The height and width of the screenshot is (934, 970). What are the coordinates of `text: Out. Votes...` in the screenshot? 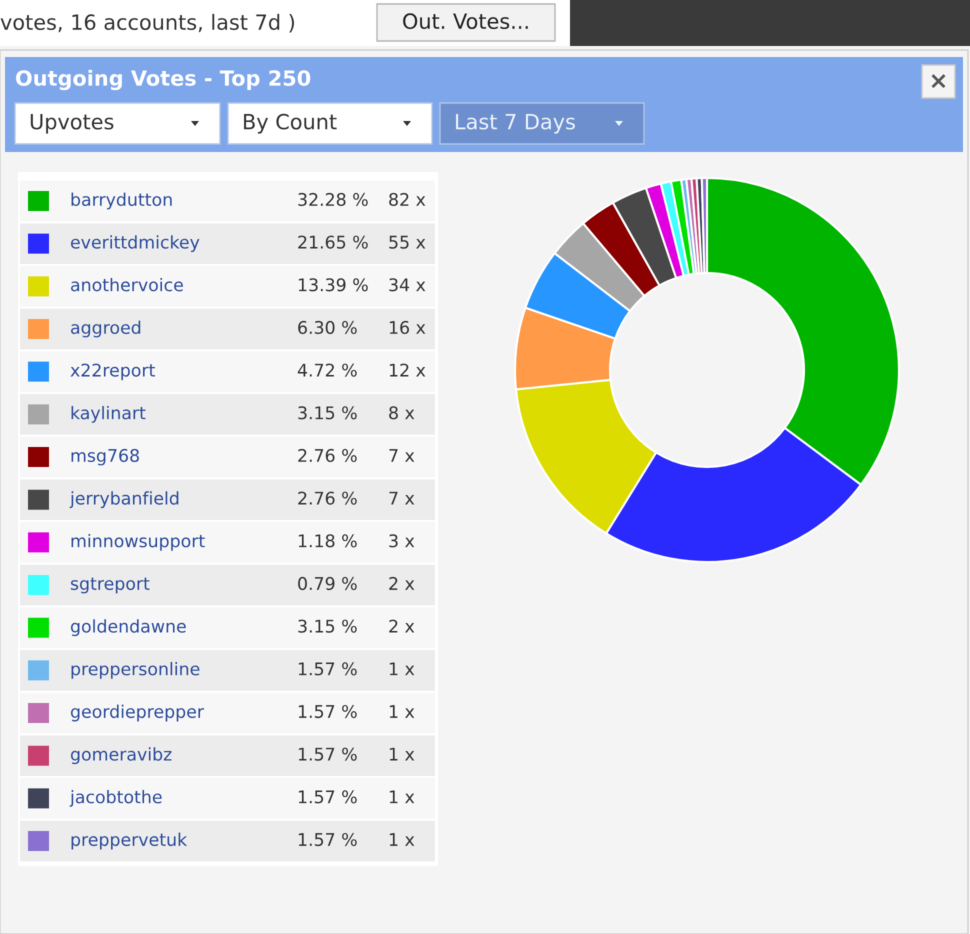 It's located at (465, 21).